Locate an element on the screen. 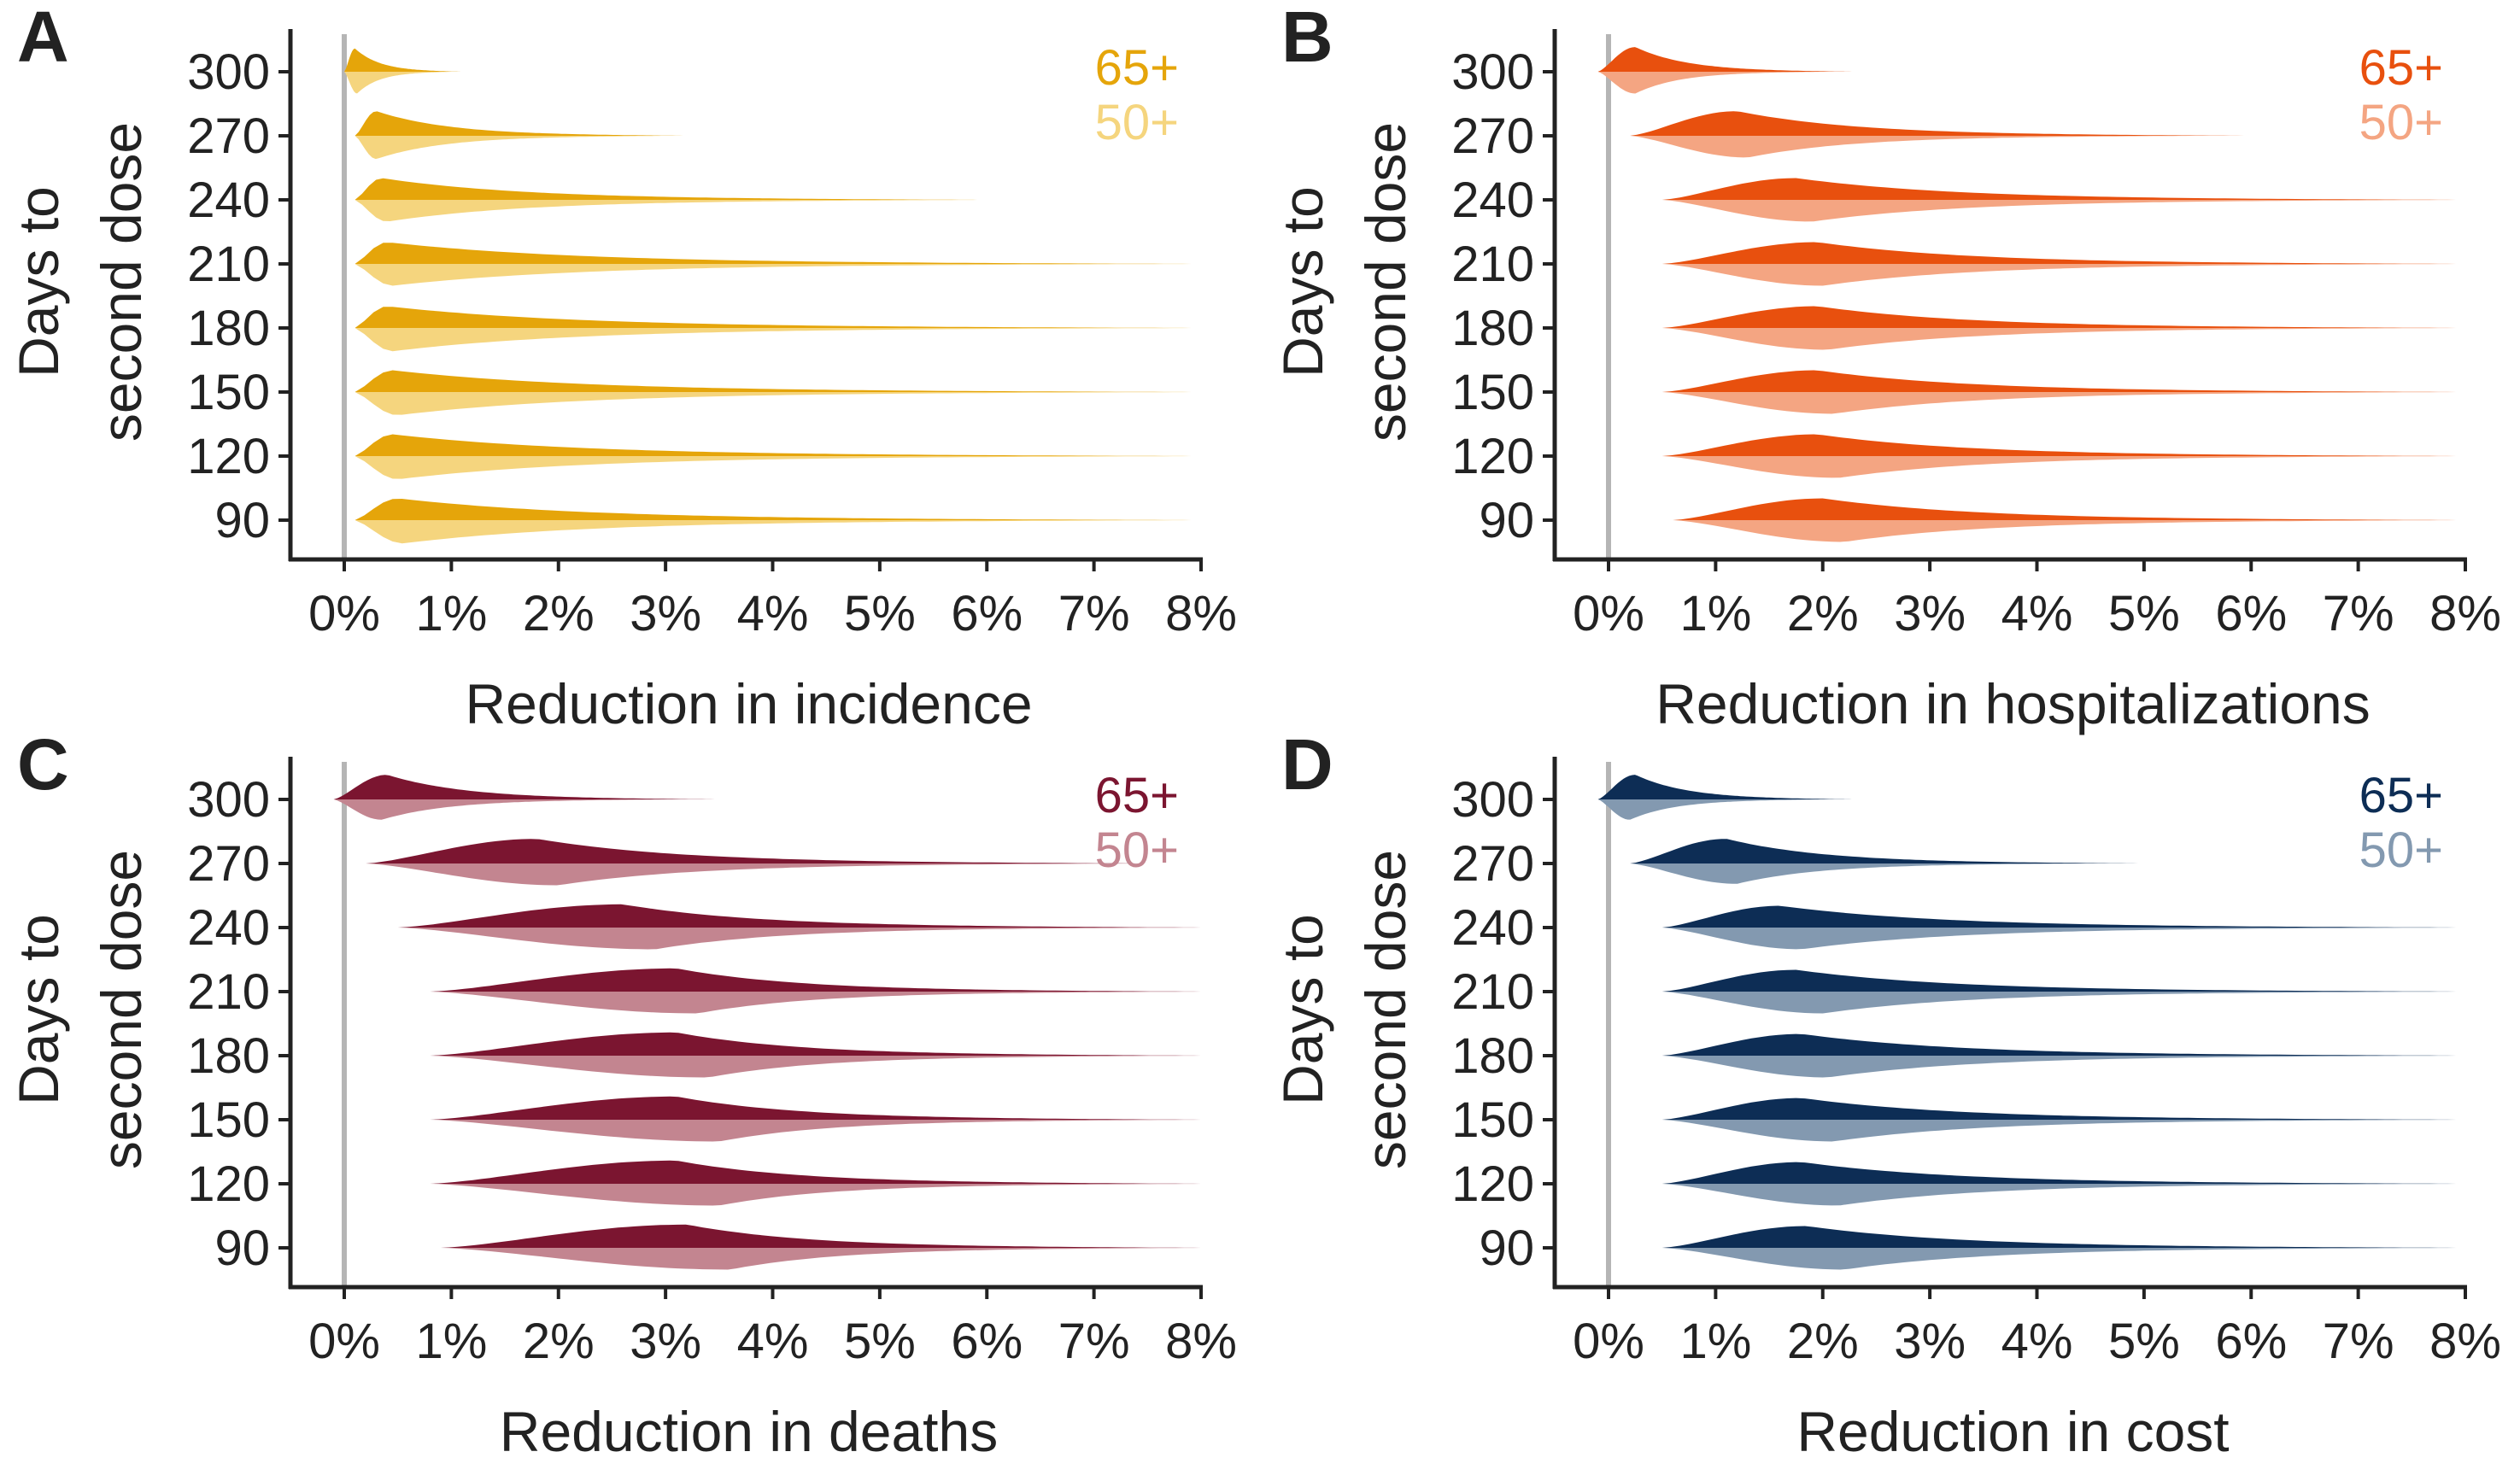 This screenshot has height=1481, width=2520. panel-letter: C is located at coordinates (43, 764).